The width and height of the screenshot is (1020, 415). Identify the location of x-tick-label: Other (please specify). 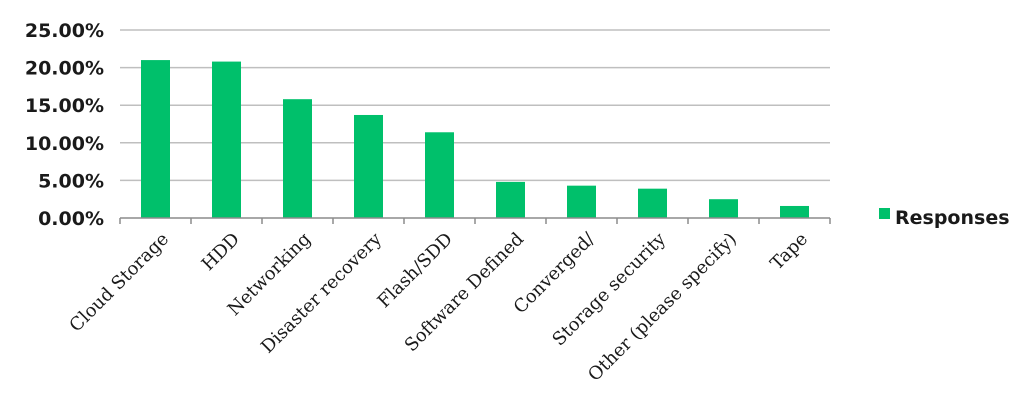
(662, 307).